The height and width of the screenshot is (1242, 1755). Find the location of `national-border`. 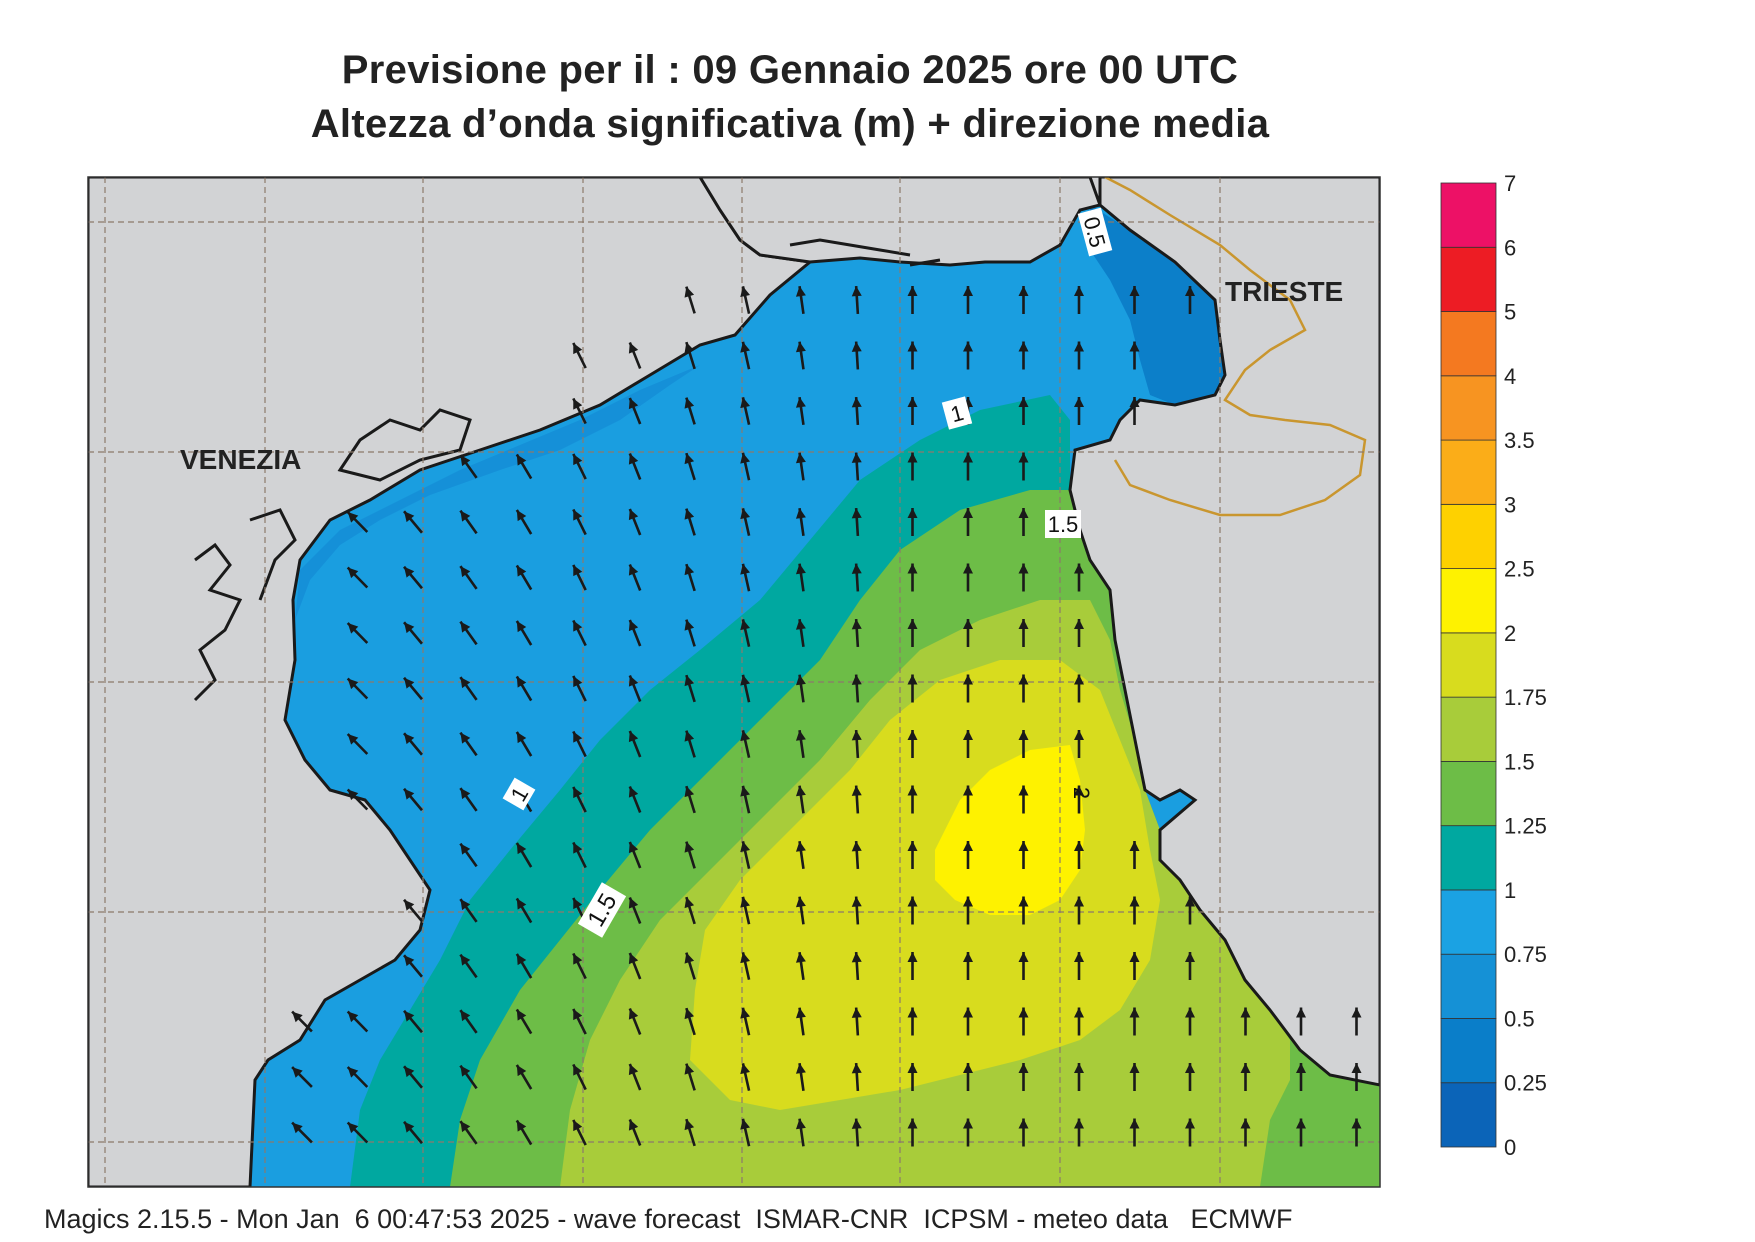

national-border is located at coordinates (1235, 347).